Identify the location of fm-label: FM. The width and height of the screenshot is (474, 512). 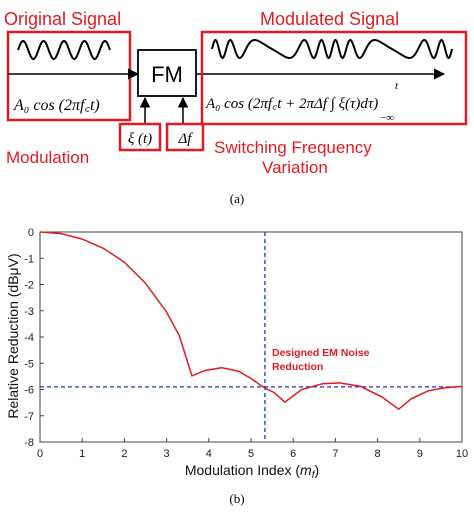
(167, 74).